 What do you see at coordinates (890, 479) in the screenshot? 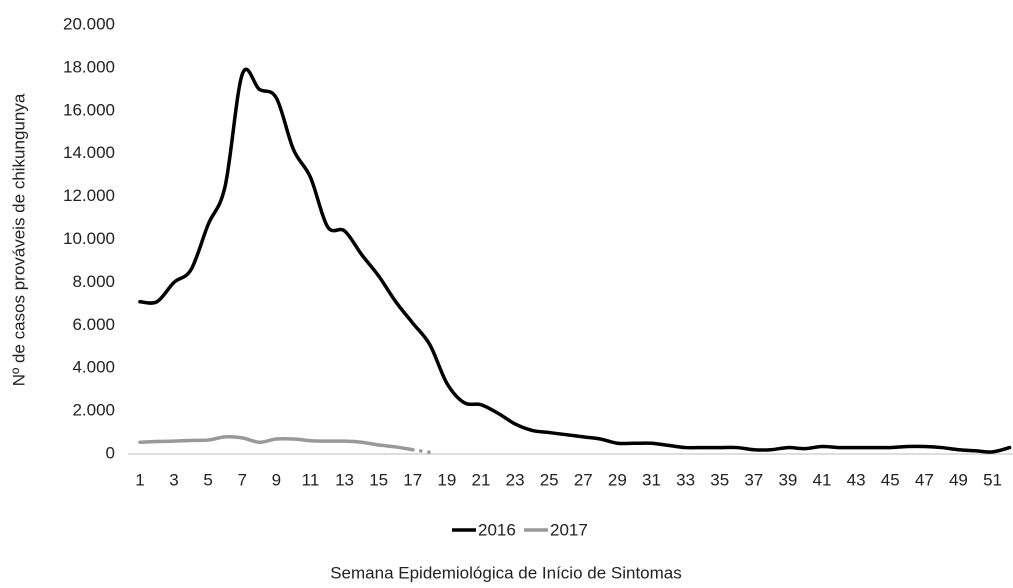
I see `x-tick-label: 45` at bounding box center [890, 479].